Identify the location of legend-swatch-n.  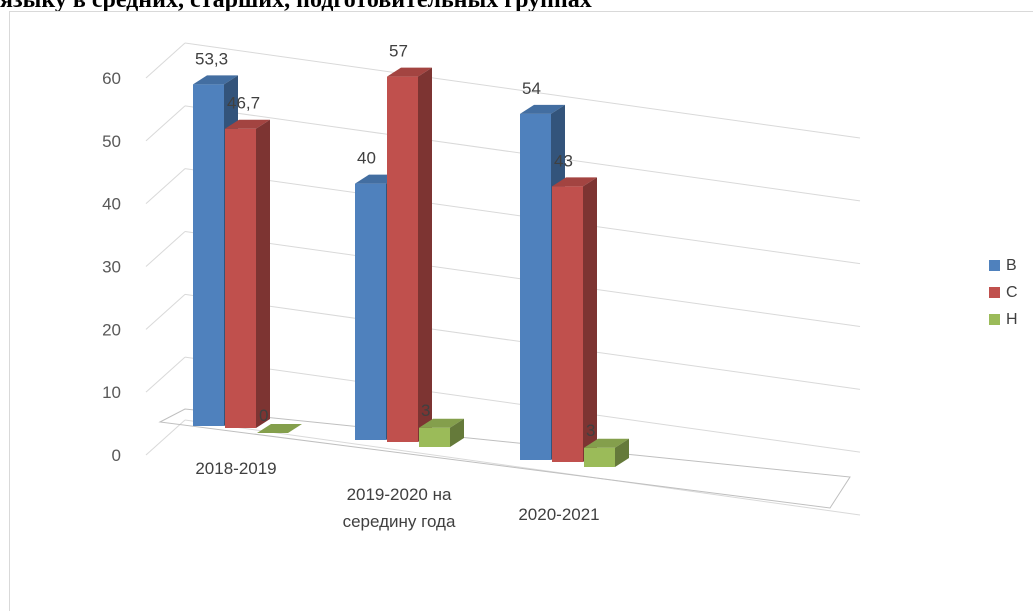
(994, 319).